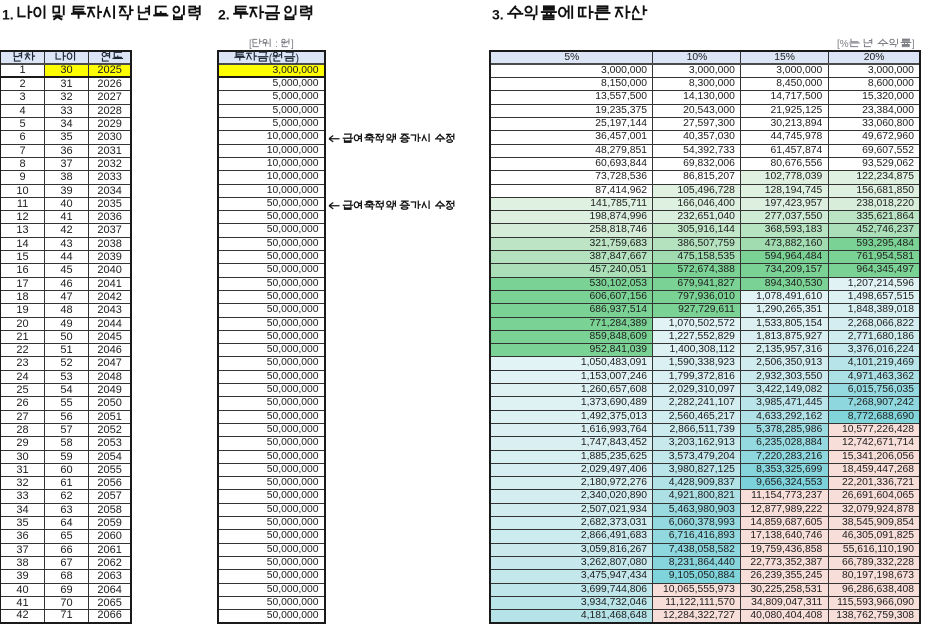 The width and height of the screenshot is (931, 627). I want to click on svg-text: 1., so click(8, 14).